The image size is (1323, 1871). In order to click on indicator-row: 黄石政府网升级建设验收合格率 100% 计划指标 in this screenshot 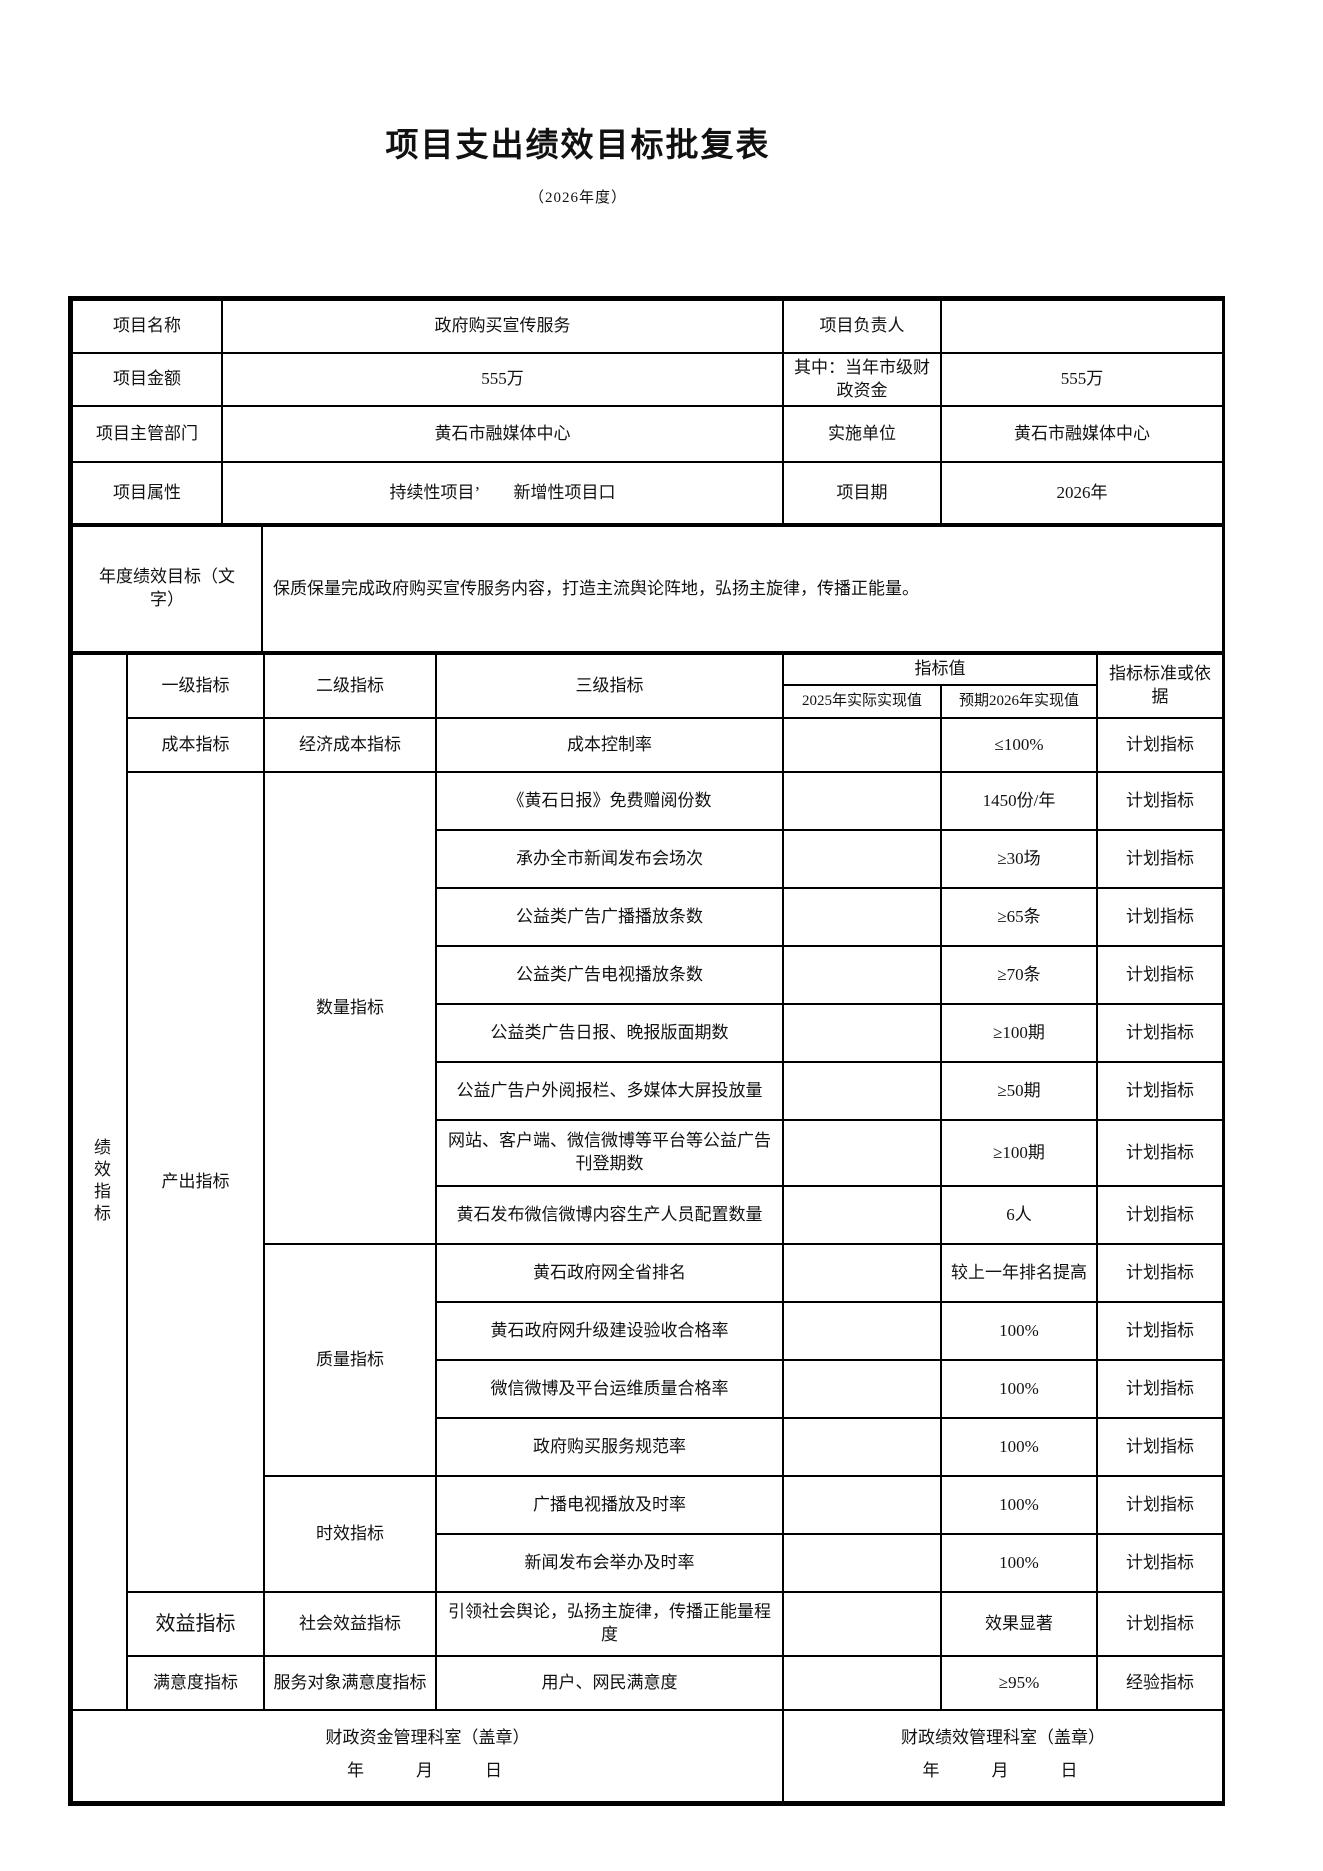, I will do `click(648, 1331)`.